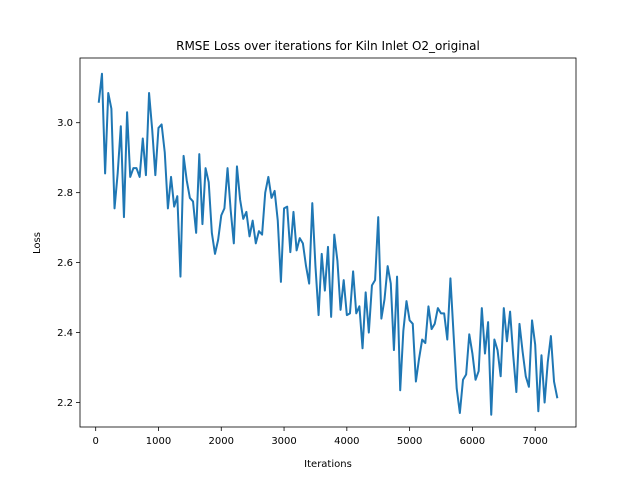  Describe the element at coordinates (221, 441) in the screenshot. I see `x-tick-label: 2000` at that location.